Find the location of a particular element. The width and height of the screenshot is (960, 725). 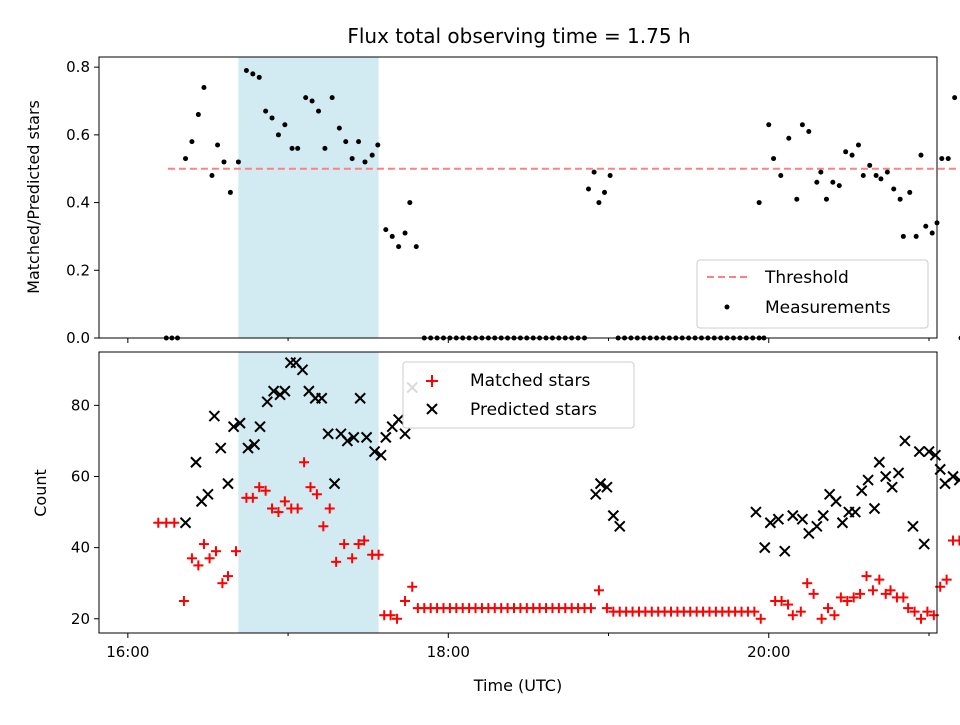

y-tick-label: 0.0 is located at coordinates (78, 338).